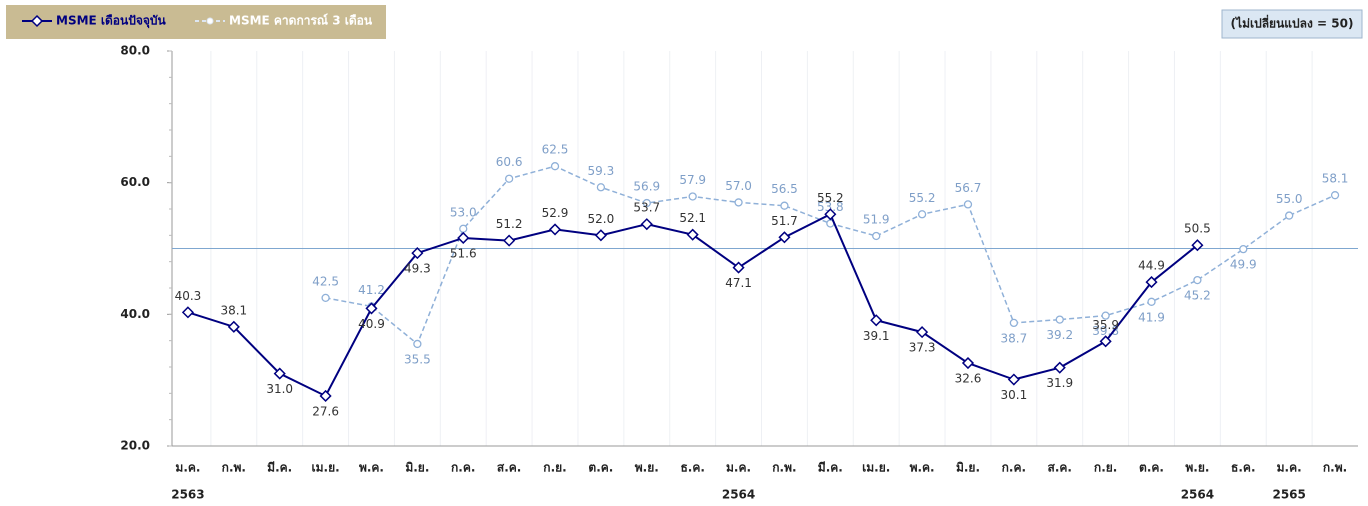 This screenshot has width=1368, height=506. I want to click on y-tick-label: 60.0, so click(135, 182).